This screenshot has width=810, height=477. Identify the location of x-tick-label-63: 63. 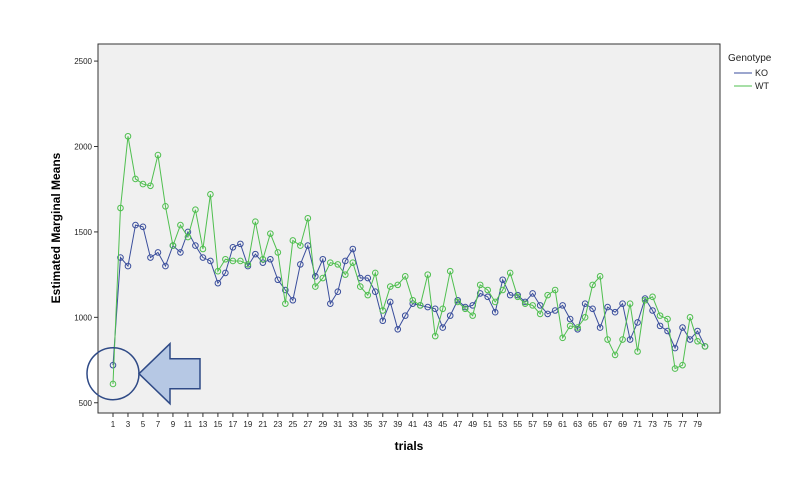
(577, 424).